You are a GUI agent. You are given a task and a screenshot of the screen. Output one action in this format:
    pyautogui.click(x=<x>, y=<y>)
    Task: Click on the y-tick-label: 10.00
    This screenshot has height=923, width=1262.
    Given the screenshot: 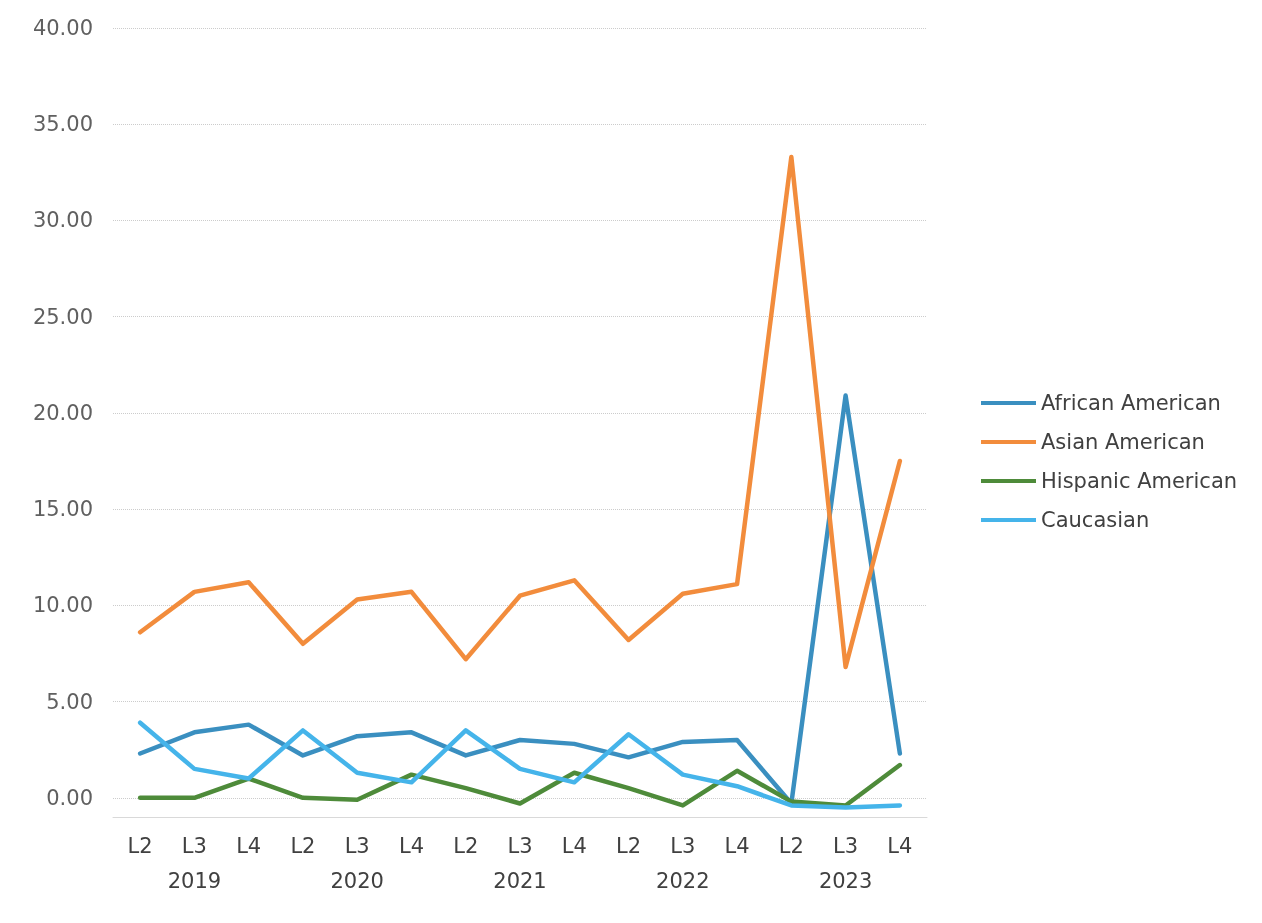 What is the action you would take?
    pyautogui.click(x=62, y=605)
    